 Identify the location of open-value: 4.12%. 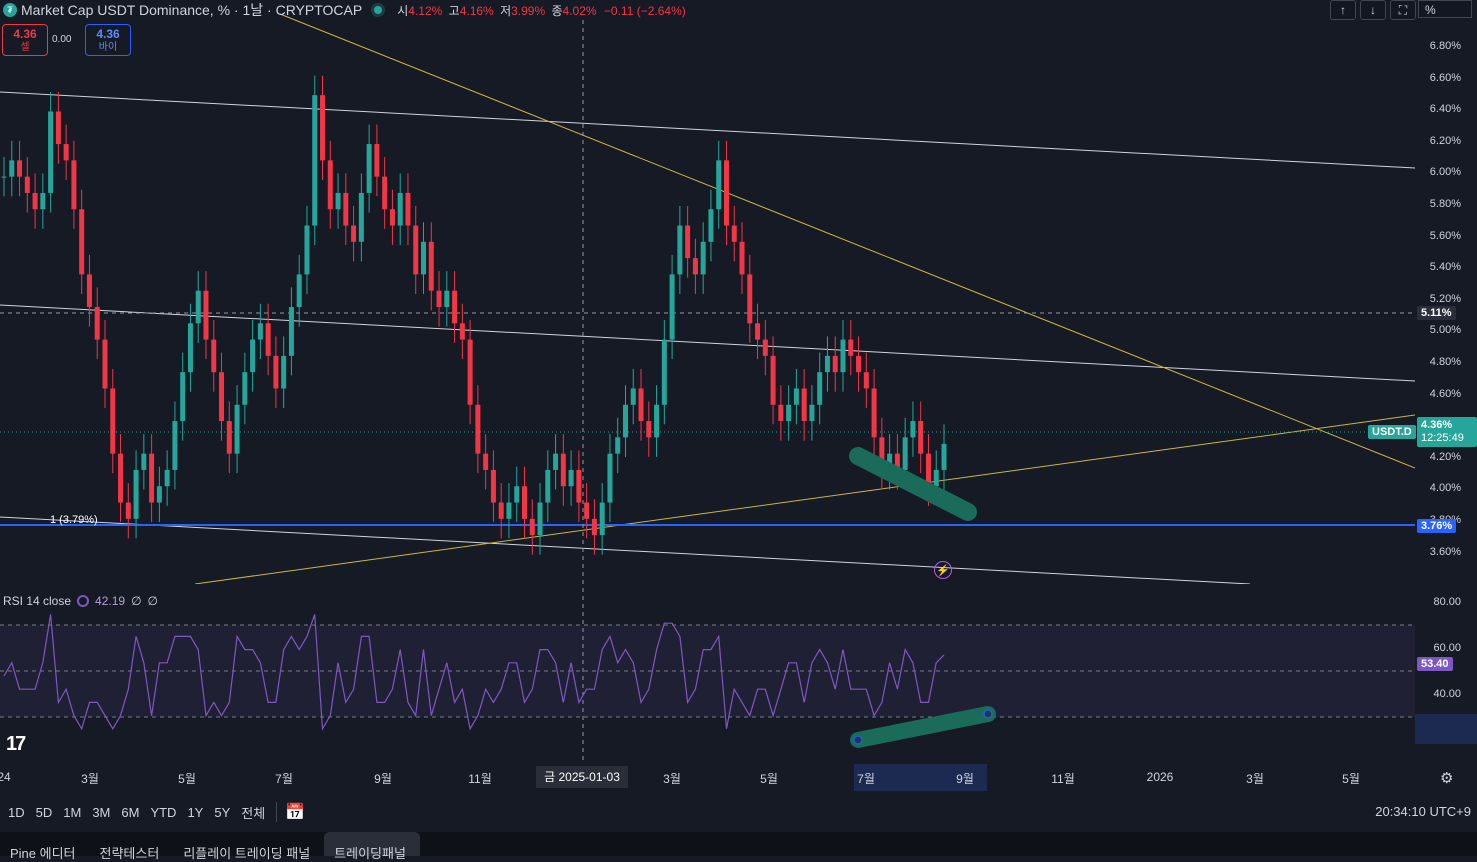
(425, 10).